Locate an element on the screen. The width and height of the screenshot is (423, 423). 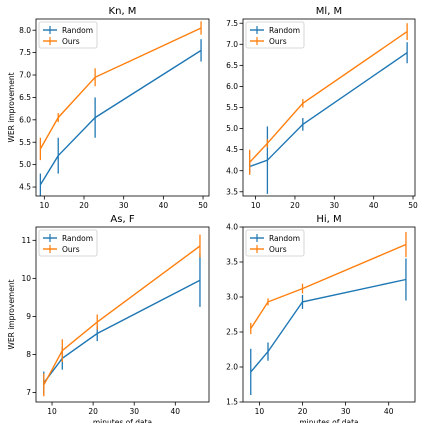
y-tick-label: 8.0 is located at coordinates (25, 30).